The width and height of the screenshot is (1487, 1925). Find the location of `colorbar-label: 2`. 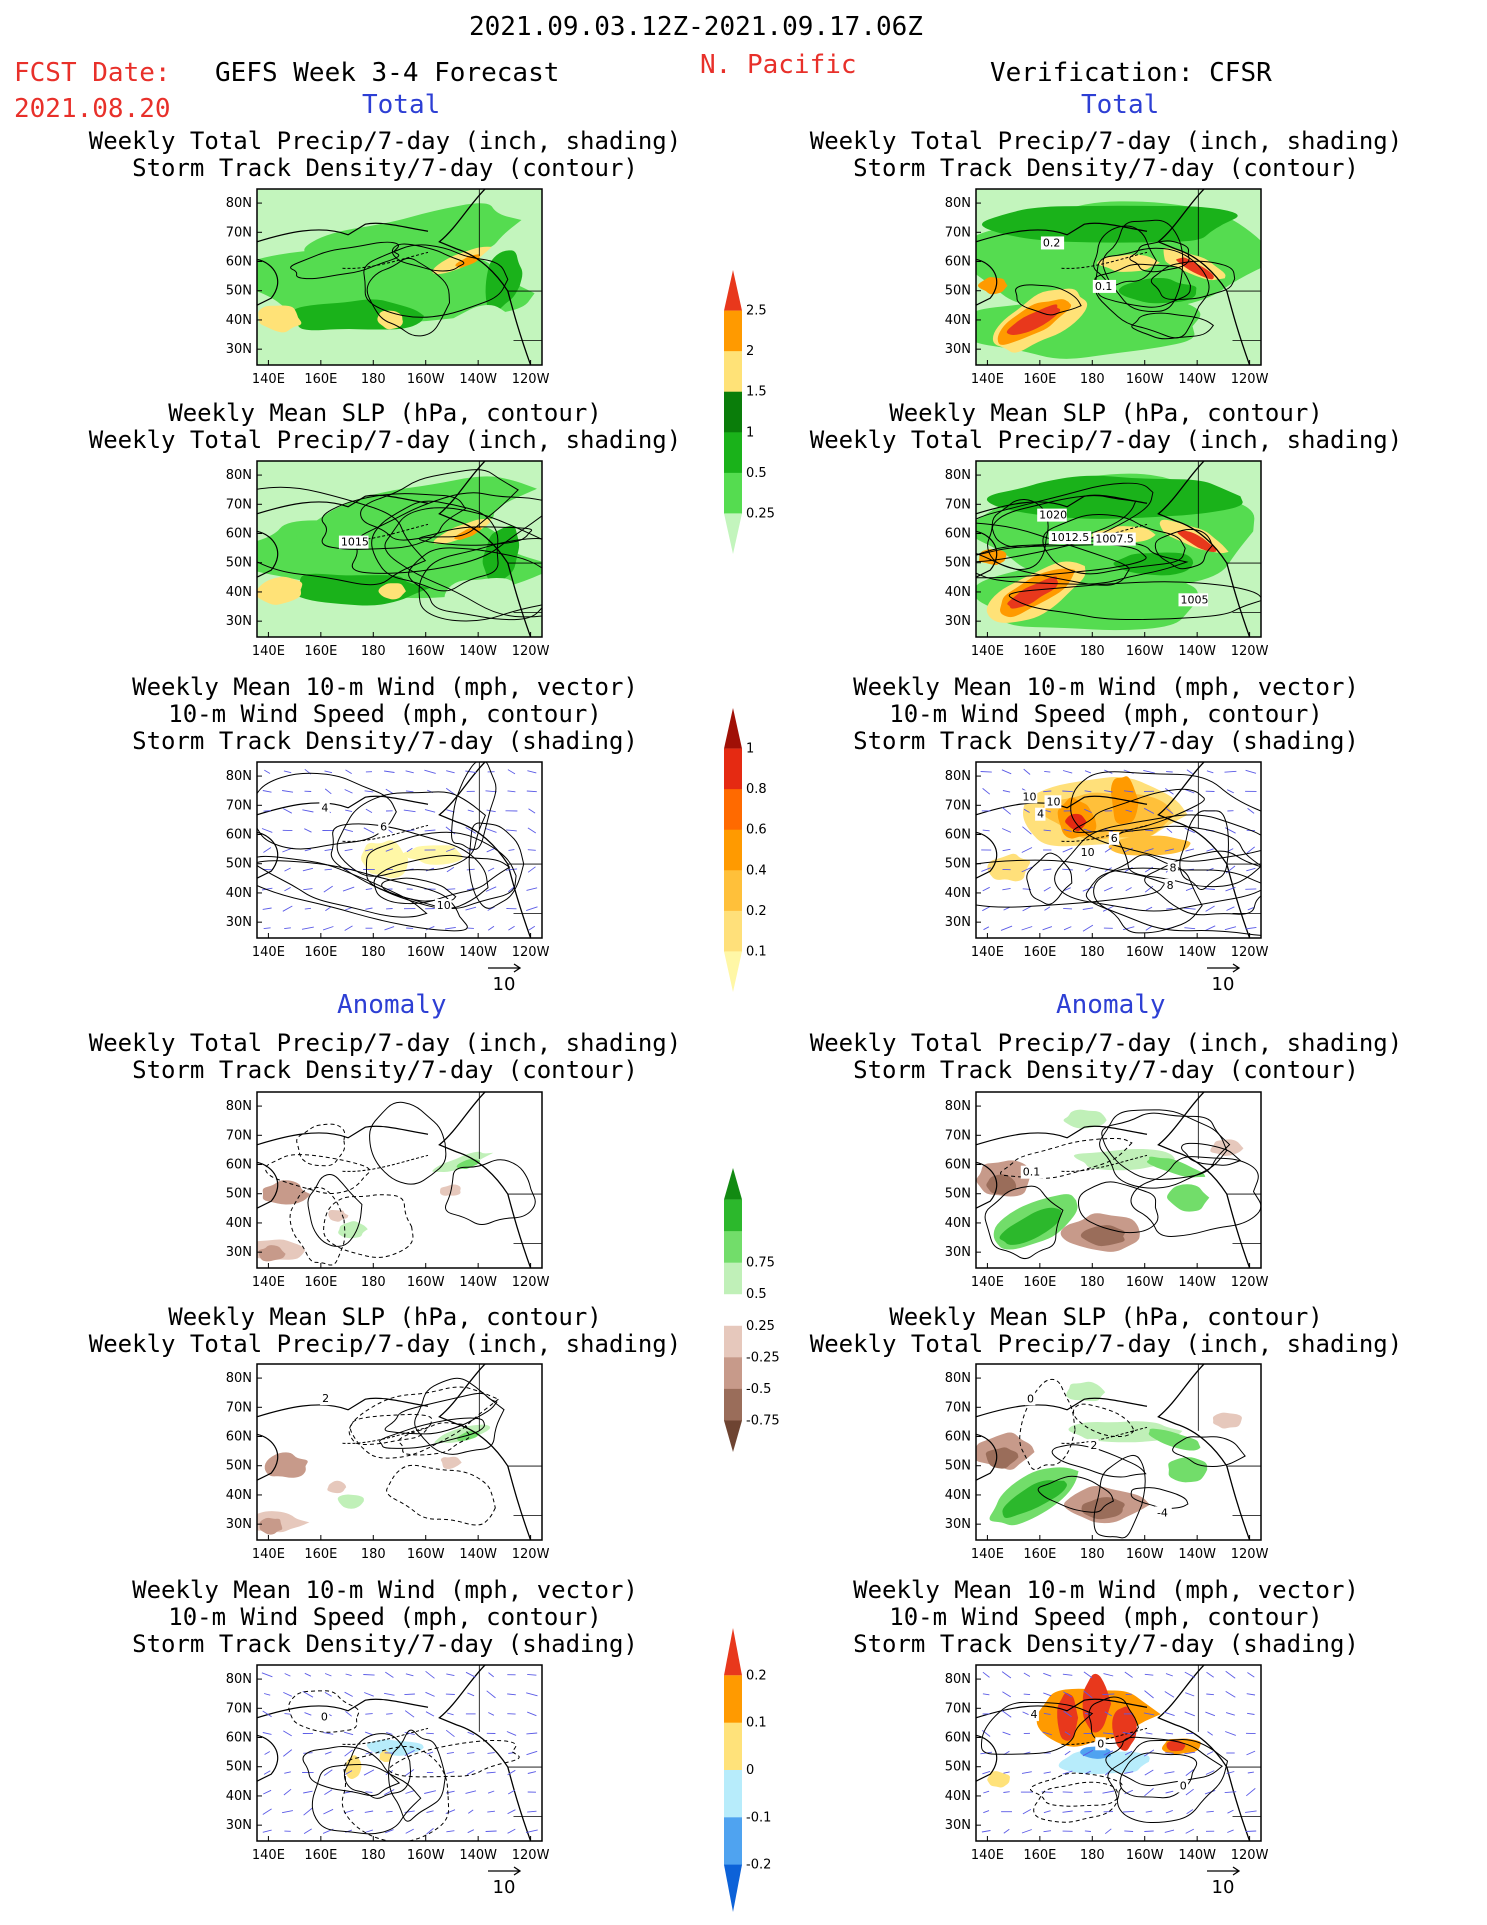

colorbar-label: 2 is located at coordinates (750, 351).